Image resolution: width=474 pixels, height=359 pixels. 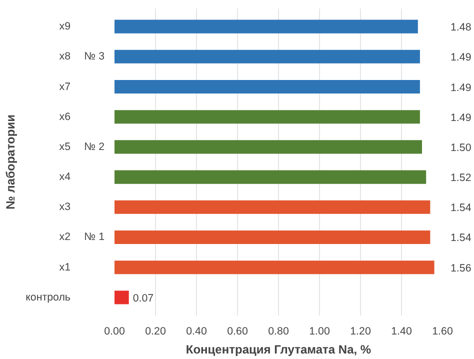 I want to click on x-axis-title: Концентрация Глутамата Na, %, so click(x=279, y=349).